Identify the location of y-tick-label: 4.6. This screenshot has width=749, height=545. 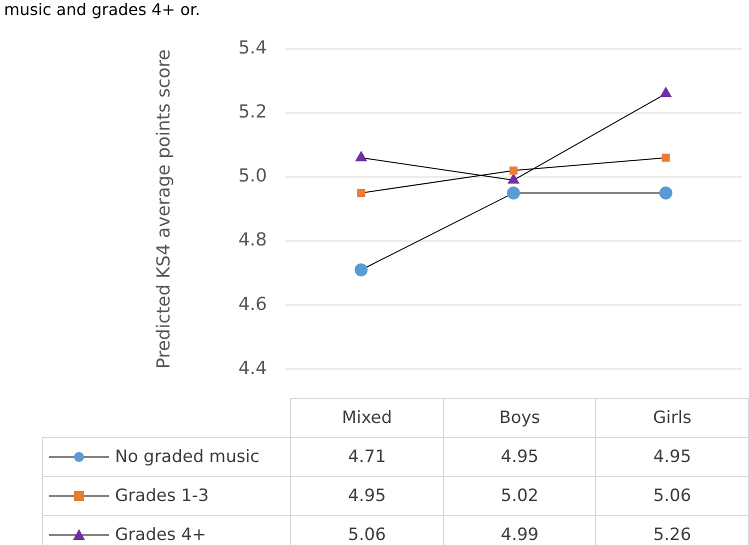
(252, 304).